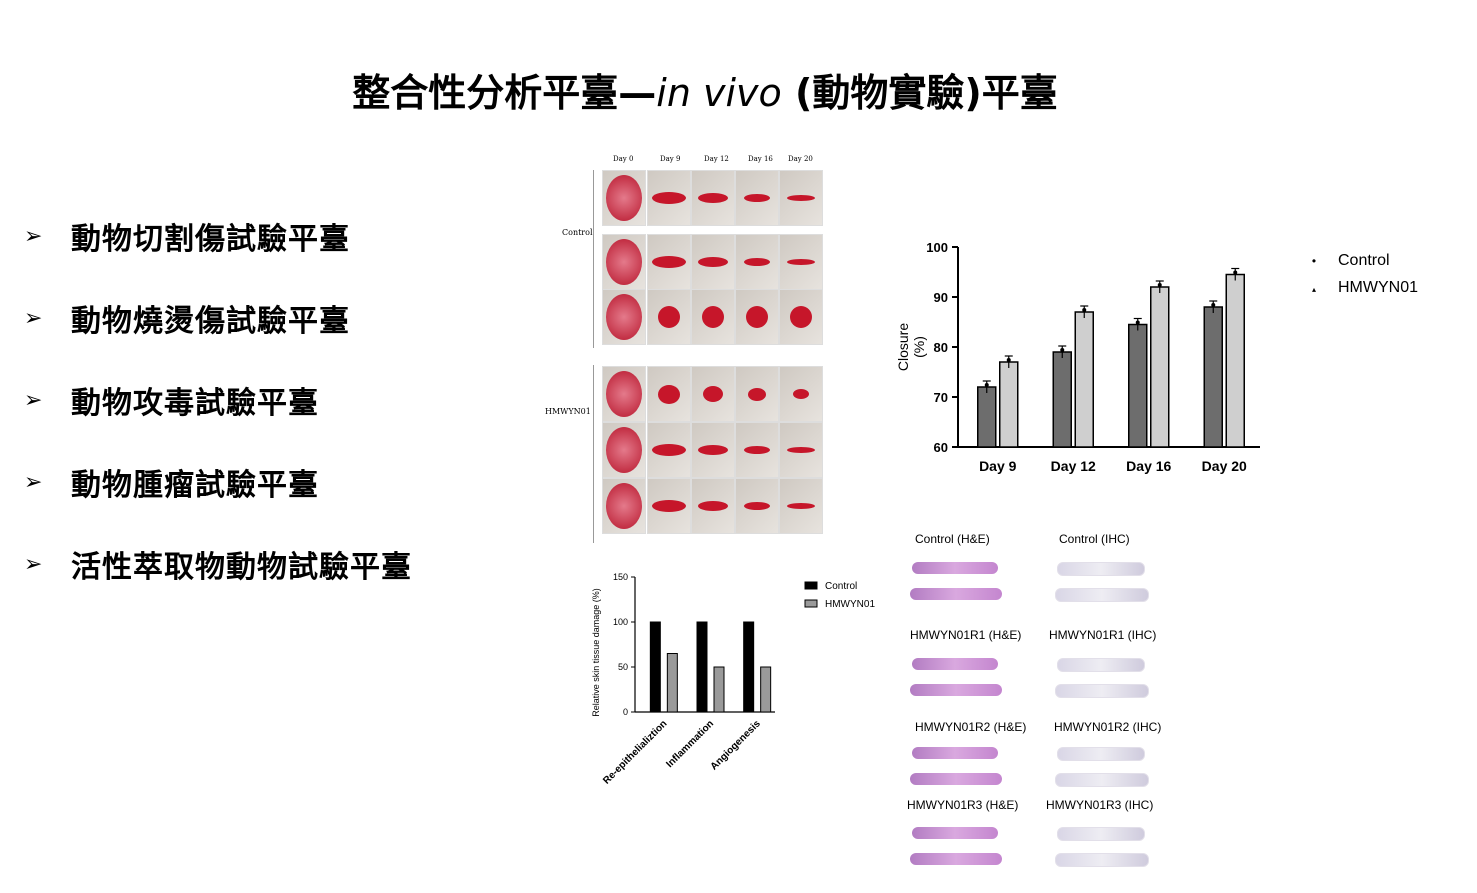  Describe the element at coordinates (971, 727) in the screenshot. I see `histology-label: HMWYN01R2 (H&E)` at that location.